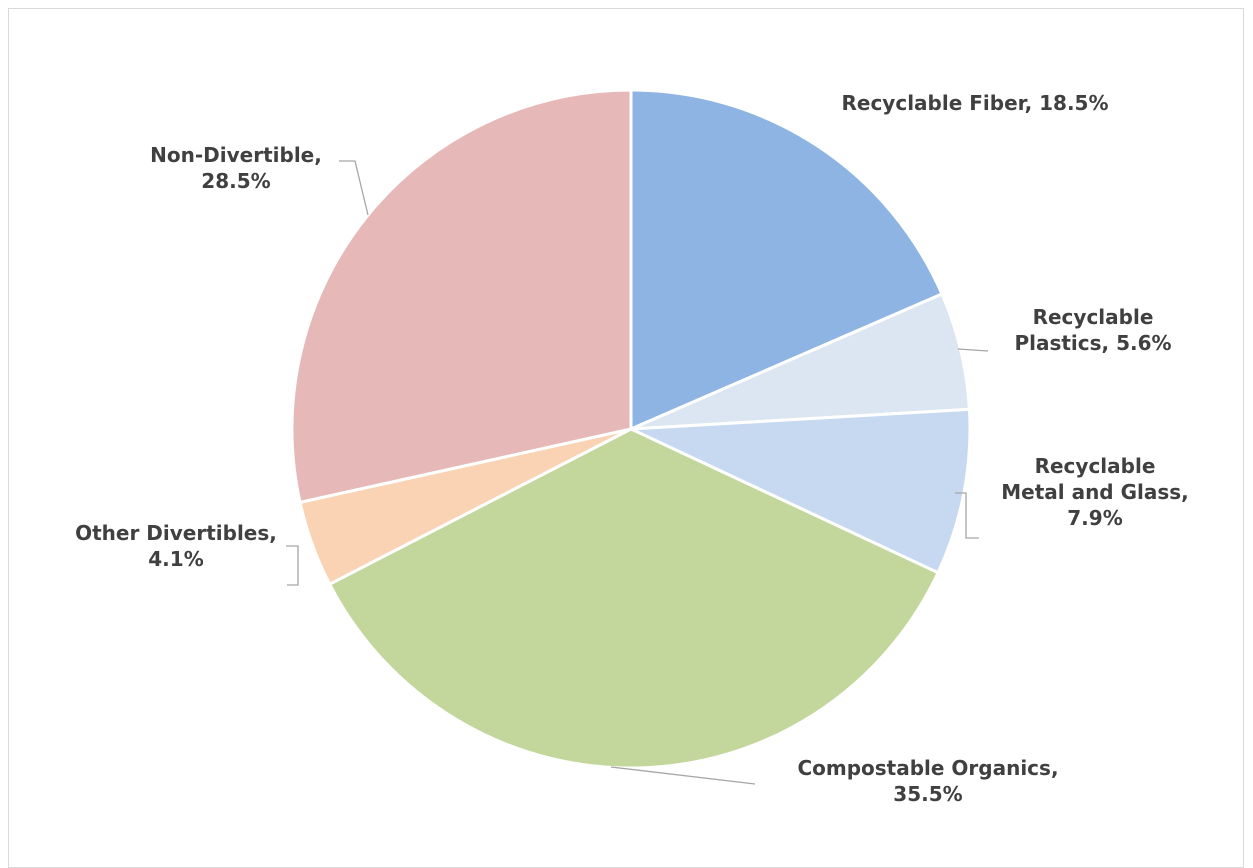 The height and width of the screenshot is (868, 1253). I want to click on data-label-non-divertible: Non-Divertible, 28.5%, so click(236, 168).